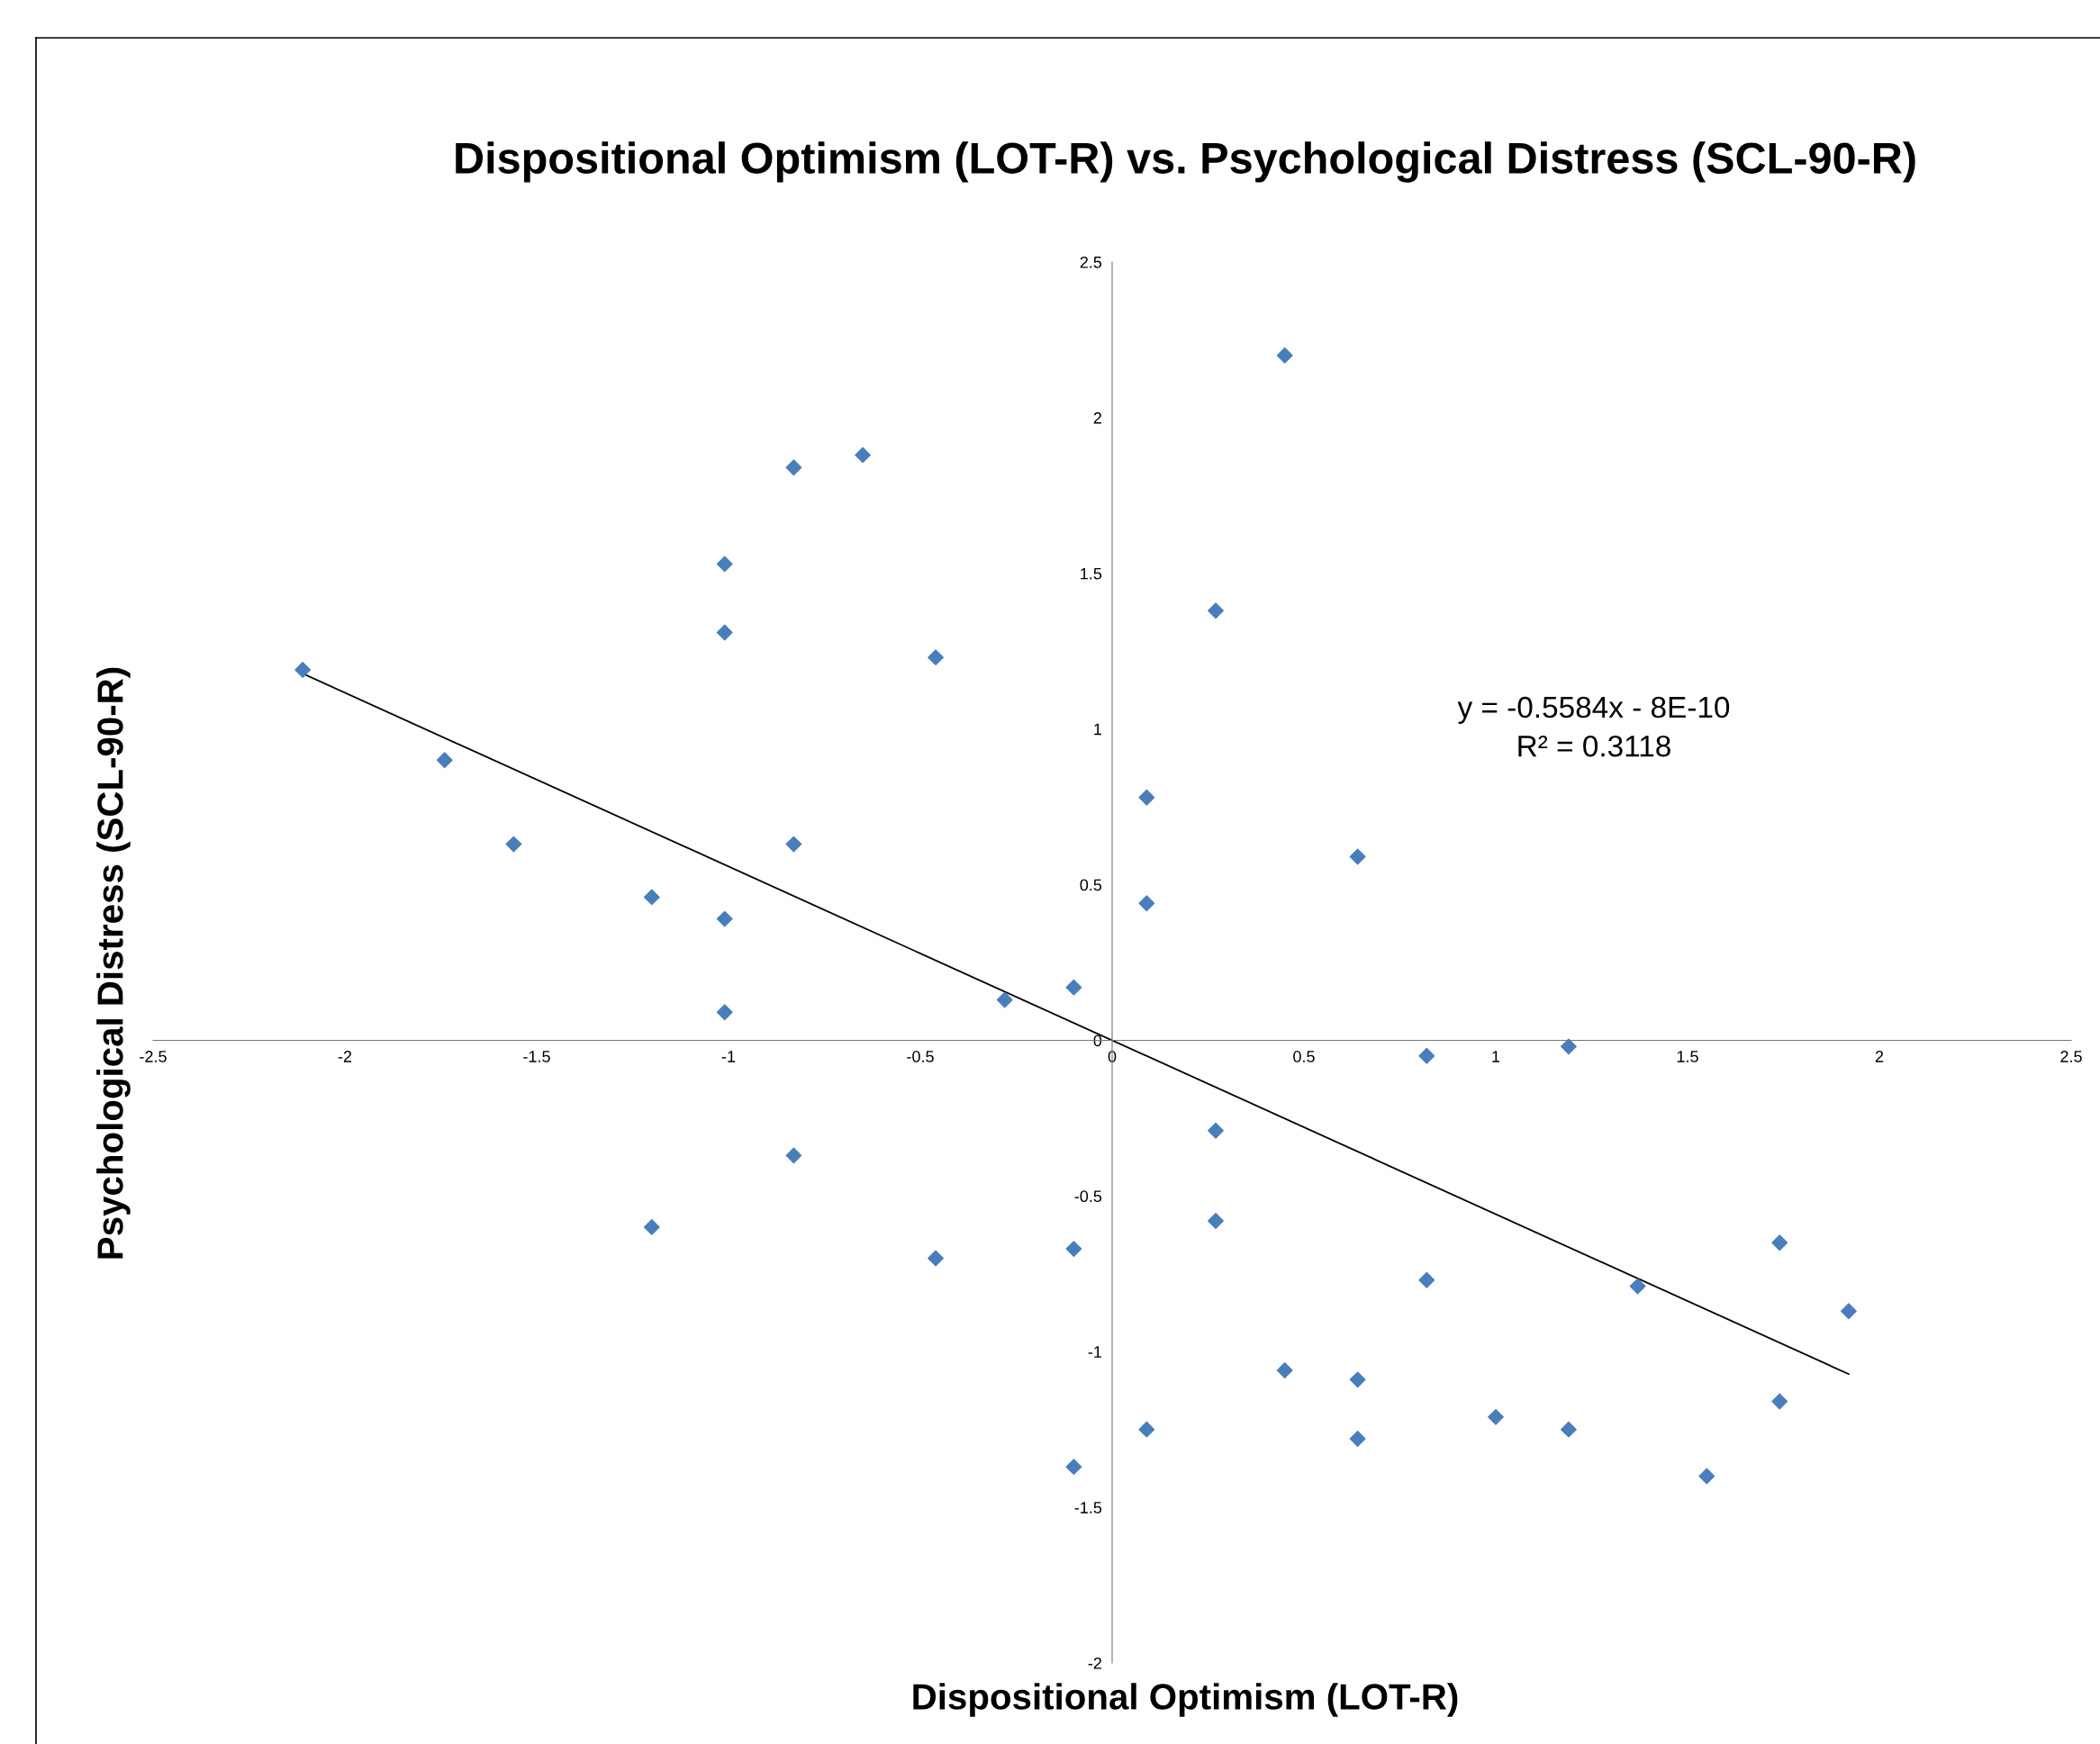  I want to click on annotation: y = -0.5584x - 8E-10 R² = 0.3118, so click(1593, 727).